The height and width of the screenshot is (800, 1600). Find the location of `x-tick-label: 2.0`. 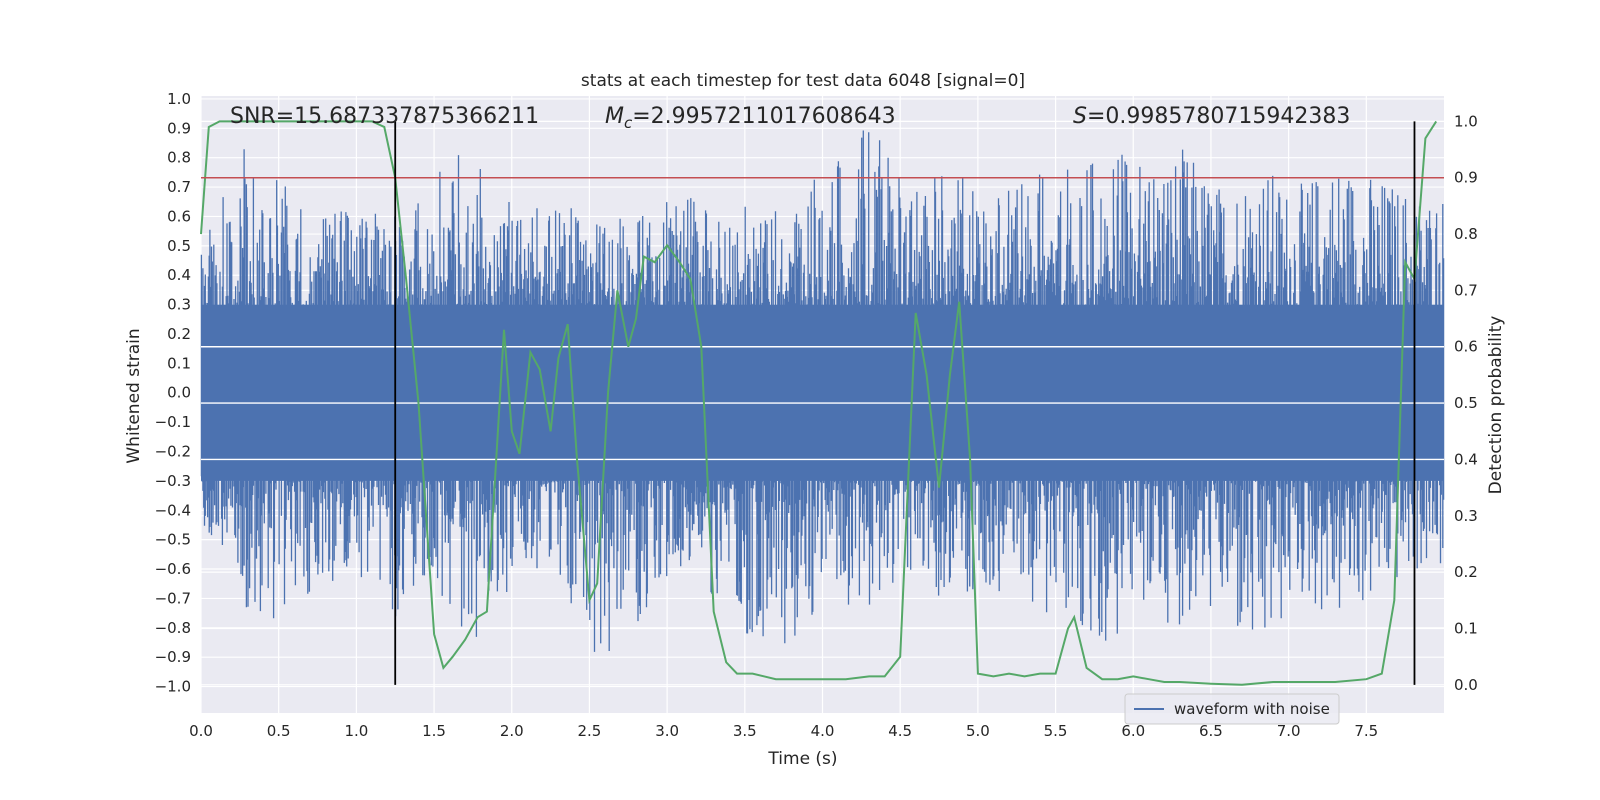

x-tick-label: 2.0 is located at coordinates (512, 731).